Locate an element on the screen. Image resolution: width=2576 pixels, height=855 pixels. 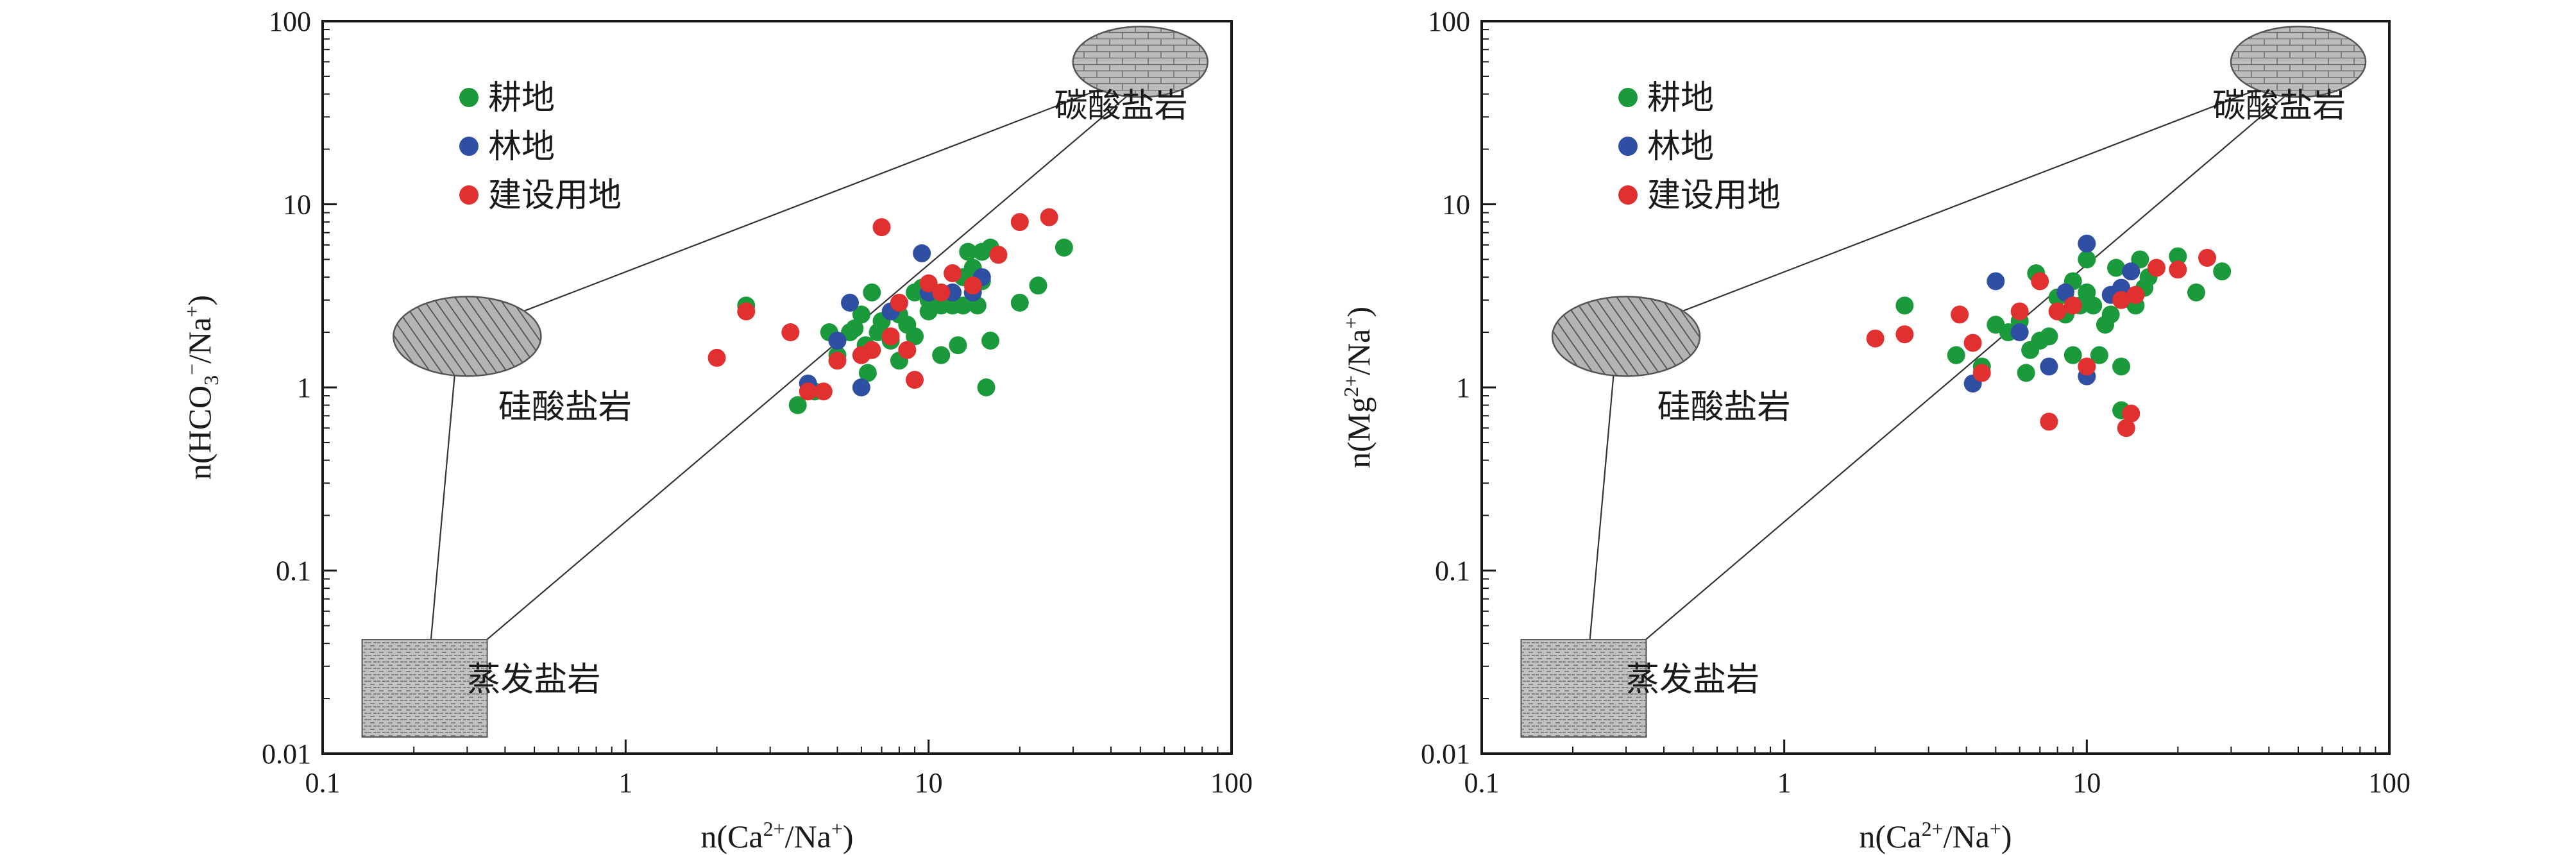
legend-label: 建设用地 is located at coordinates (1714, 195).